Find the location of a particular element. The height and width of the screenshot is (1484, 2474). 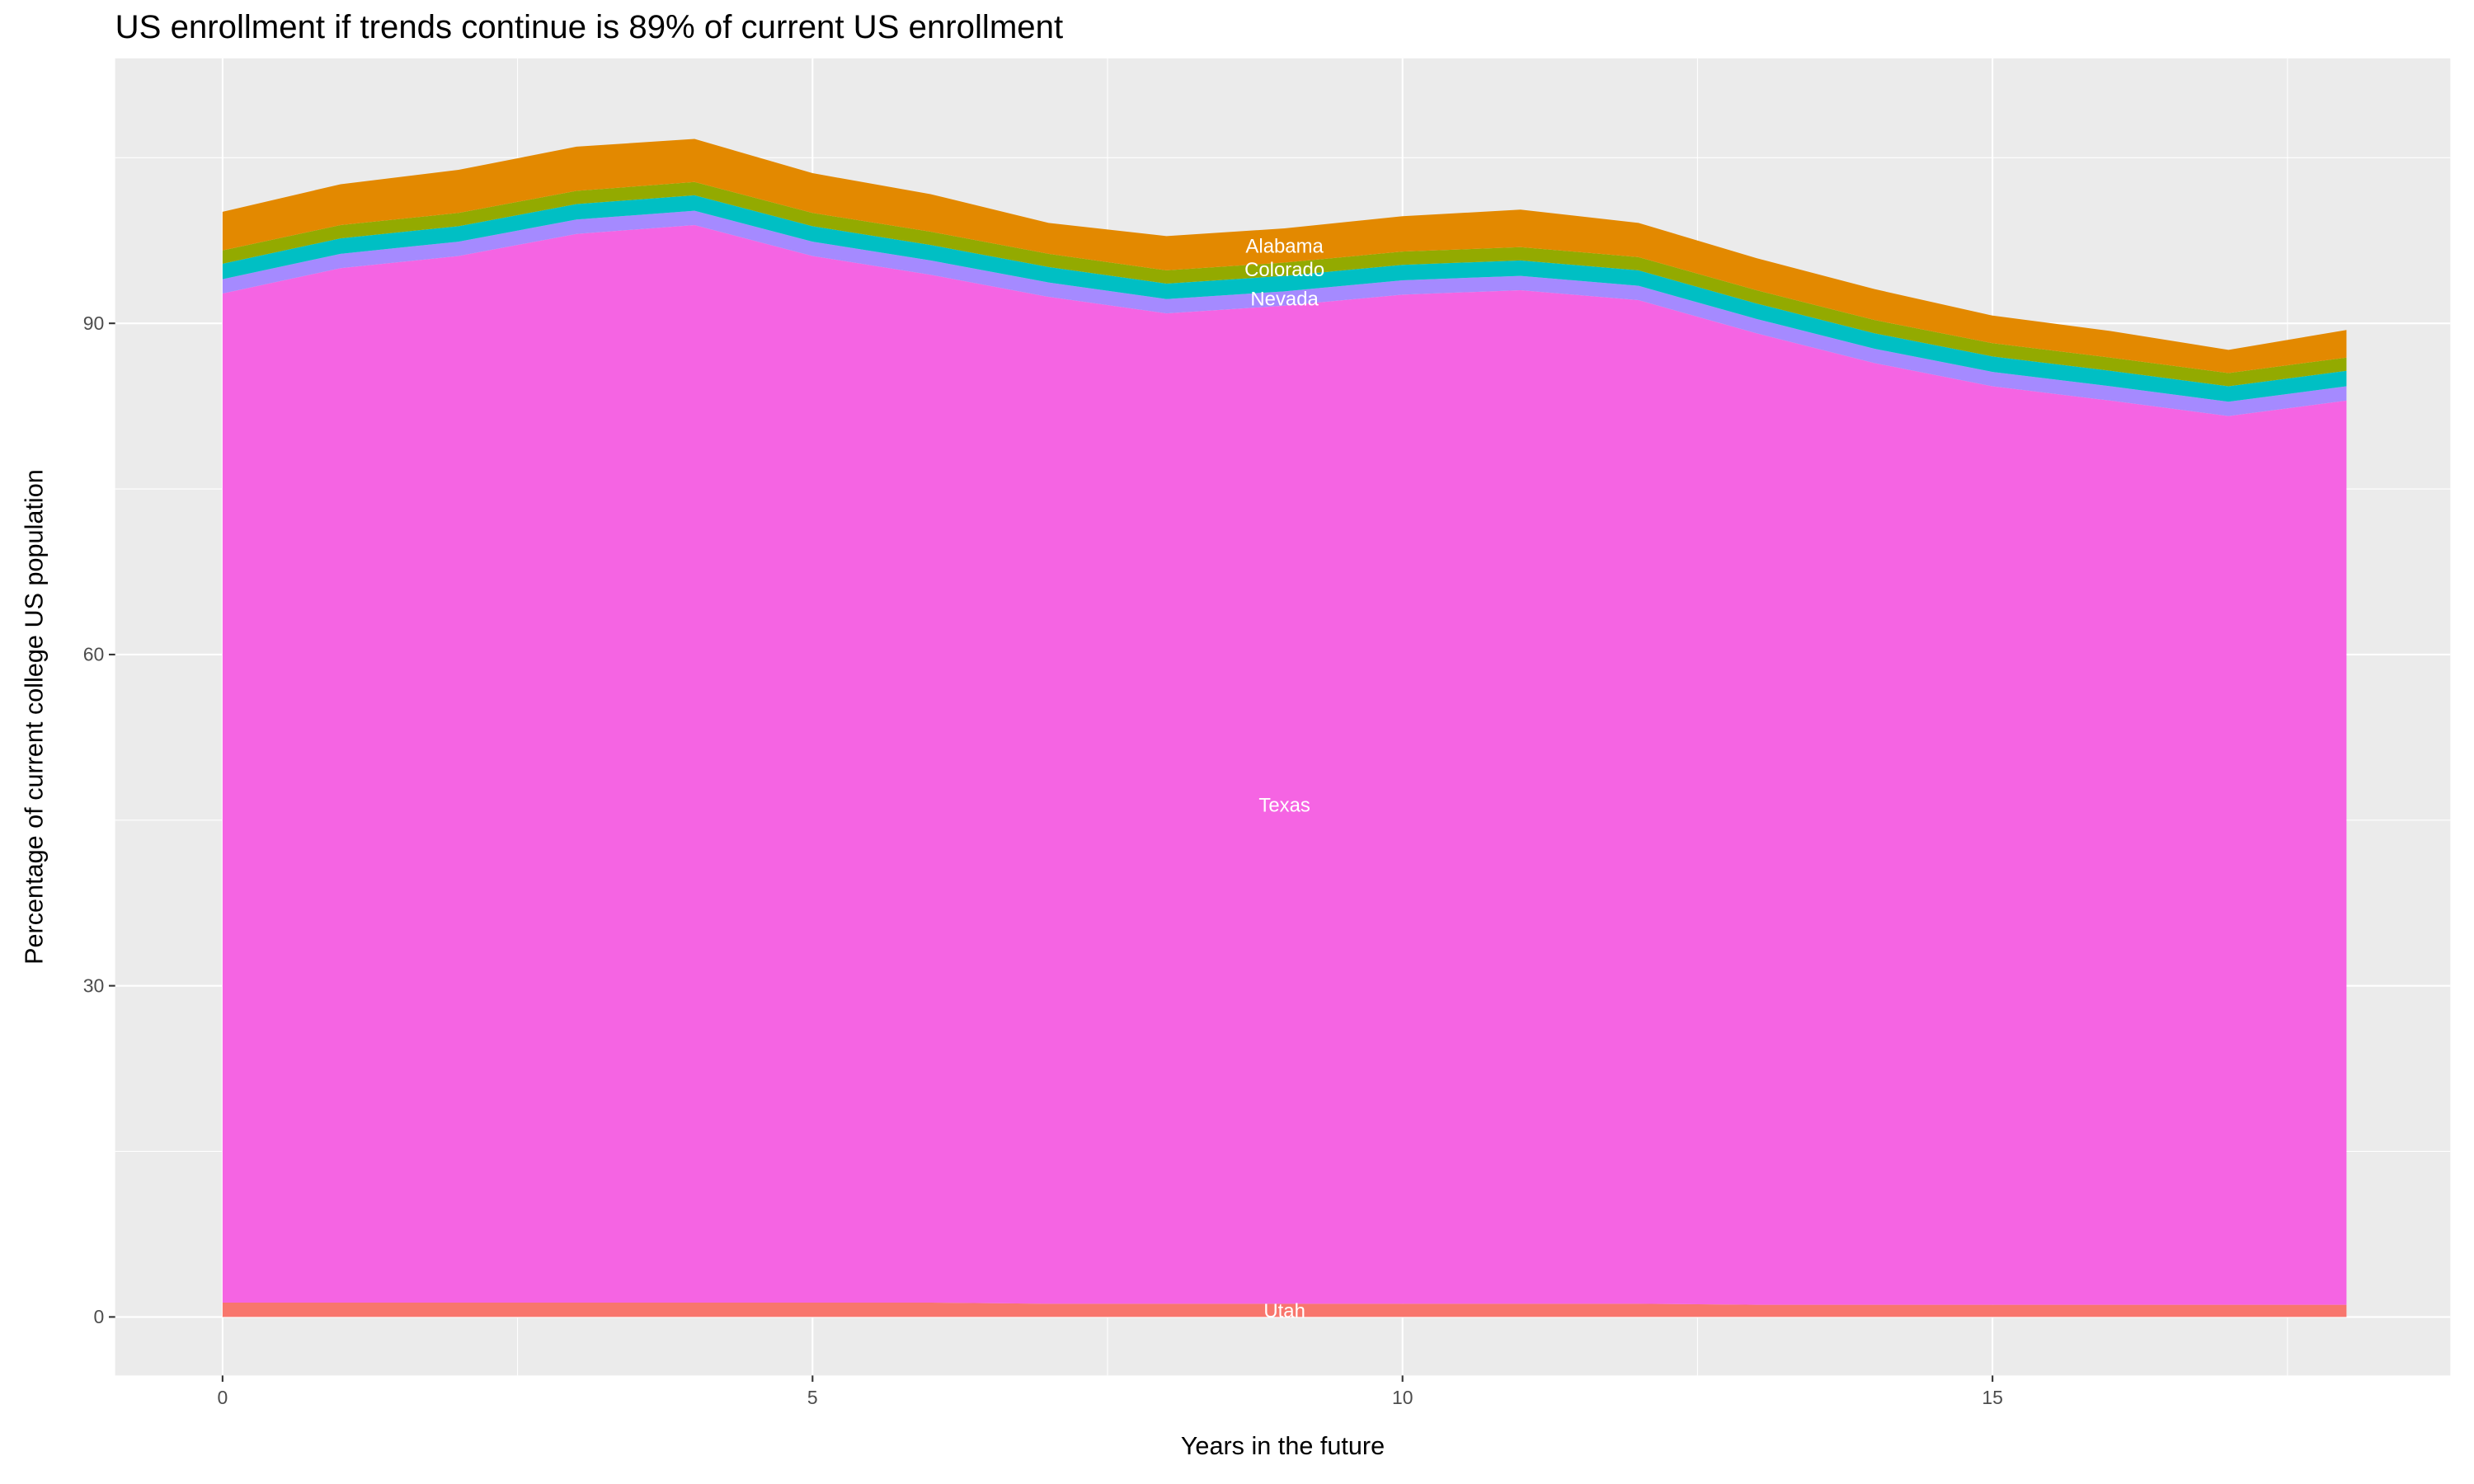

series-label: Utah is located at coordinates (1284, 1311).